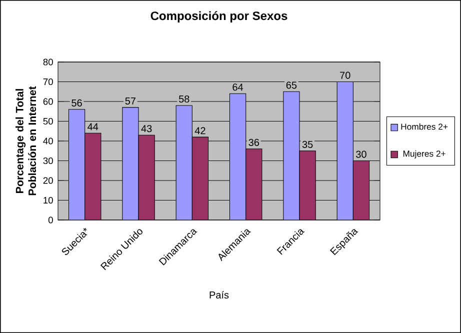  I want to click on data-label: 58, so click(184, 99).